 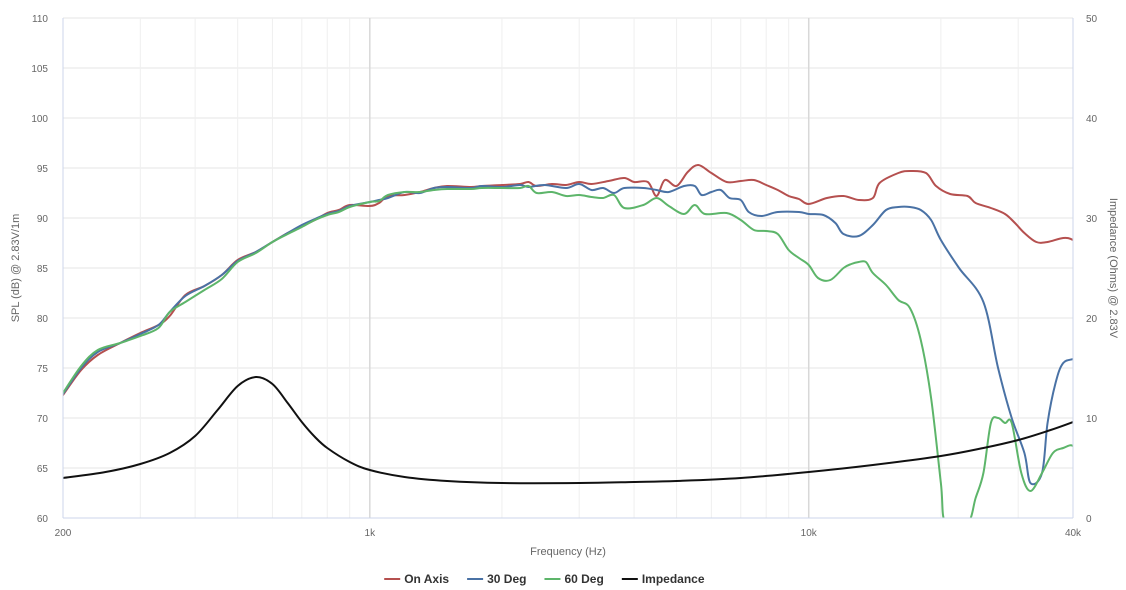 I want to click on y2-tick-label-1: 10, so click(x=1092, y=419).